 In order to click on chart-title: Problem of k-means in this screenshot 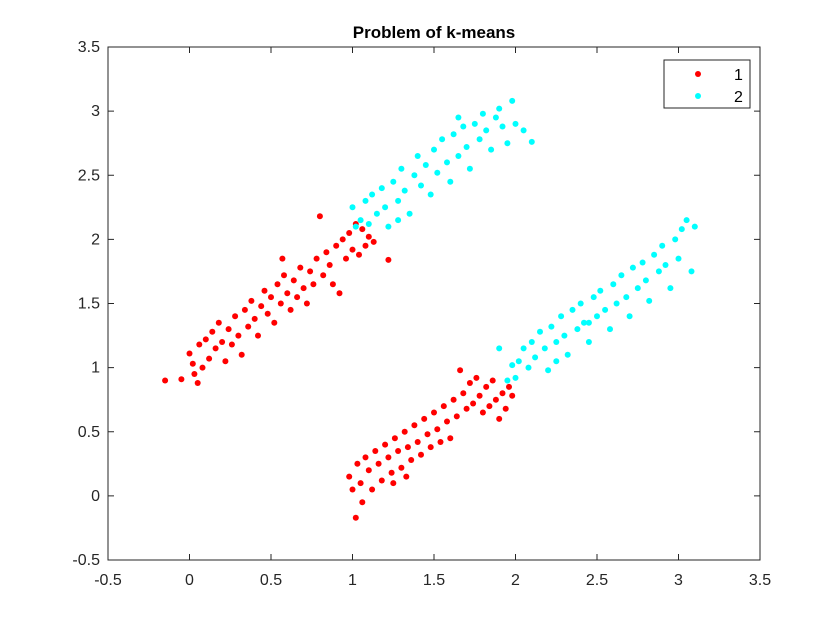, I will do `click(434, 32)`.